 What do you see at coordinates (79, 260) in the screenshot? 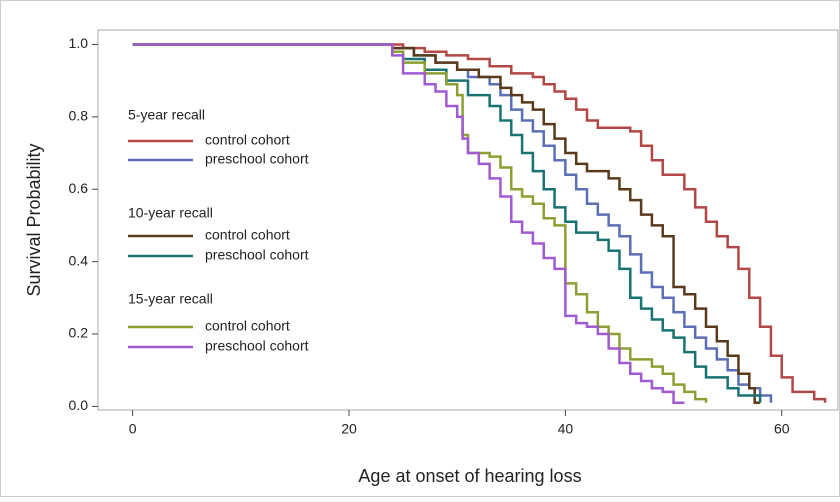
I see `y-tick-label: 0.4` at bounding box center [79, 260].